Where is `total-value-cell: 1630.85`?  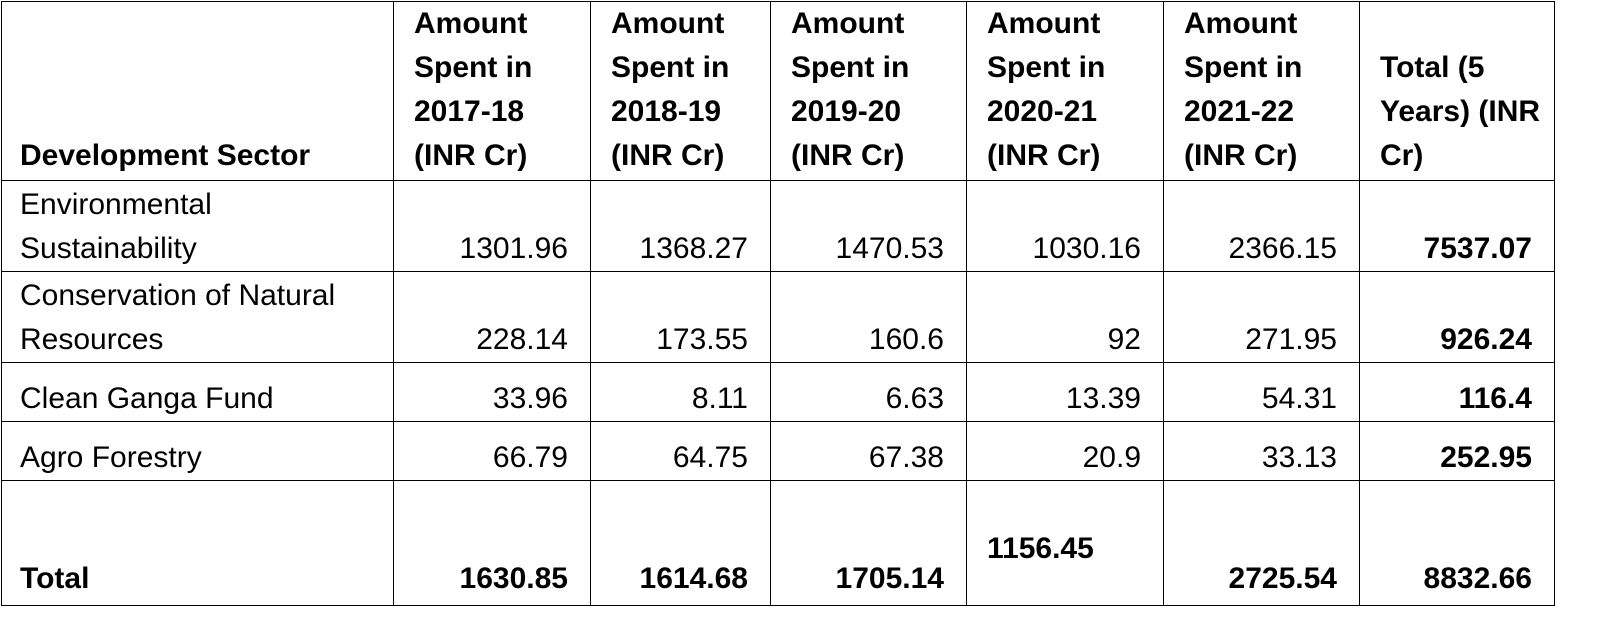 total-value-cell: 1630.85 is located at coordinates (492, 543).